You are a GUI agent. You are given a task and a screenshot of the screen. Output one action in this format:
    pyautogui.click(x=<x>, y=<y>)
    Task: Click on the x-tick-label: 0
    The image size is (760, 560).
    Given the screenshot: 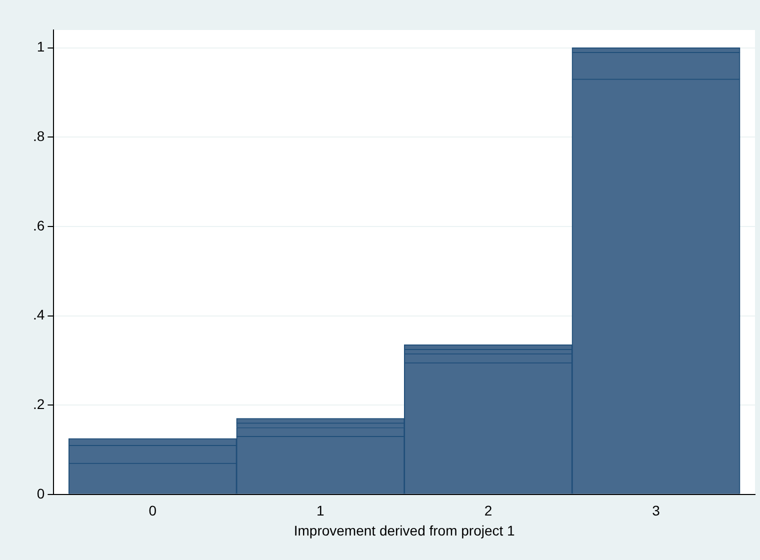 What is the action you would take?
    pyautogui.click(x=152, y=510)
    